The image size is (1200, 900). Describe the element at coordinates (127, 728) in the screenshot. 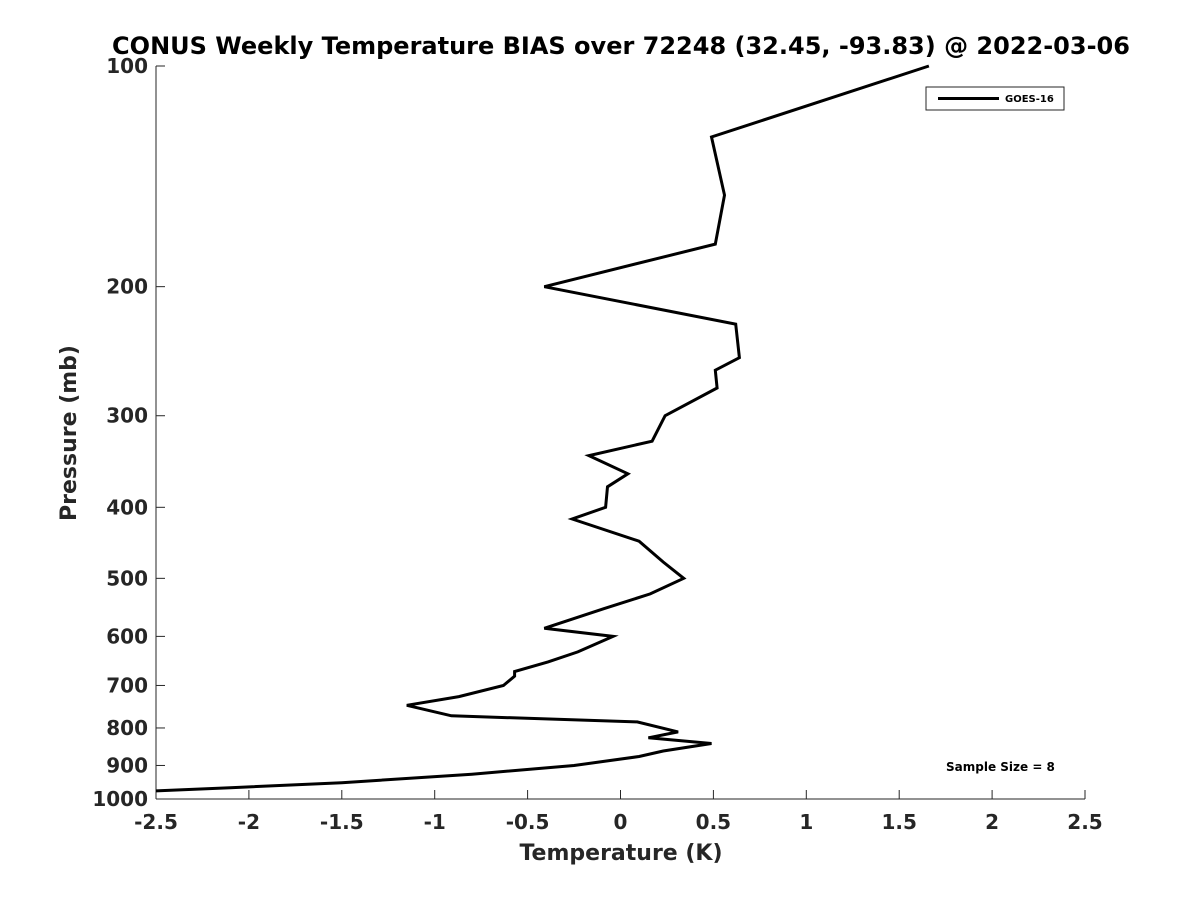

I see `y-tick-label: 800` at that location.